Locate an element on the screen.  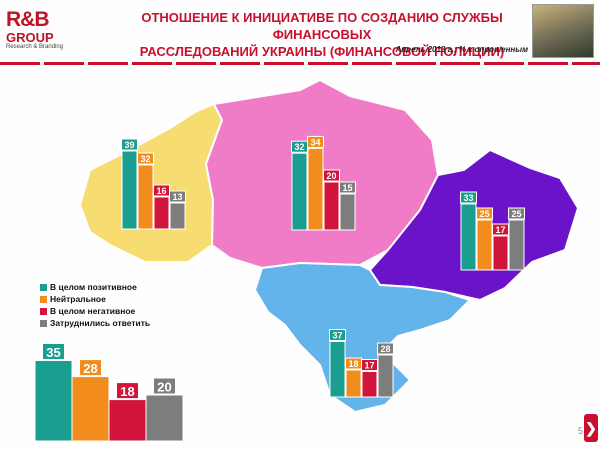
legend-label: В целом негативное is located at coordinates (93, 311).